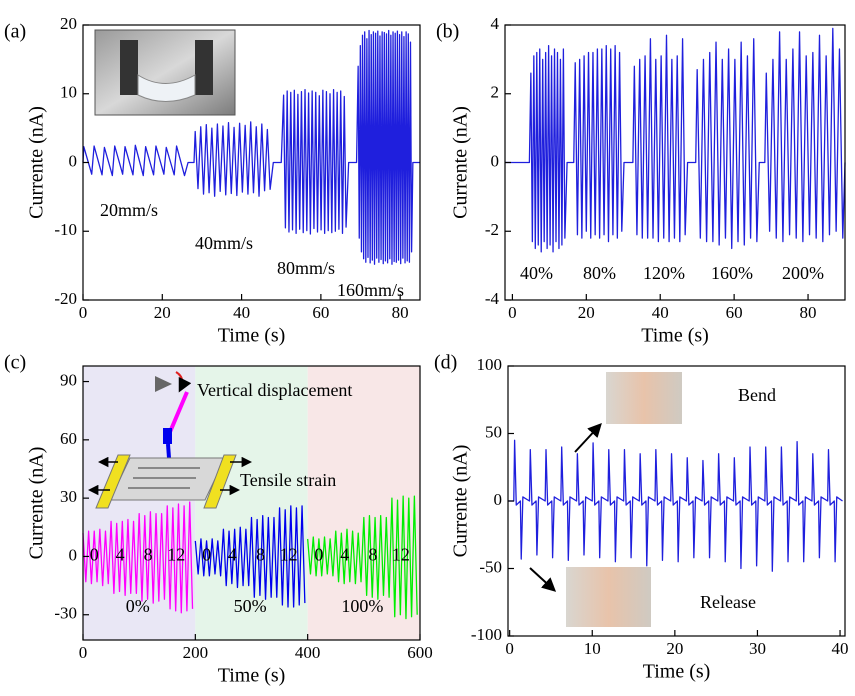 This screenshot has width=855, height=696. I want to click on annotation: Tensile strain, so click(288, 480).